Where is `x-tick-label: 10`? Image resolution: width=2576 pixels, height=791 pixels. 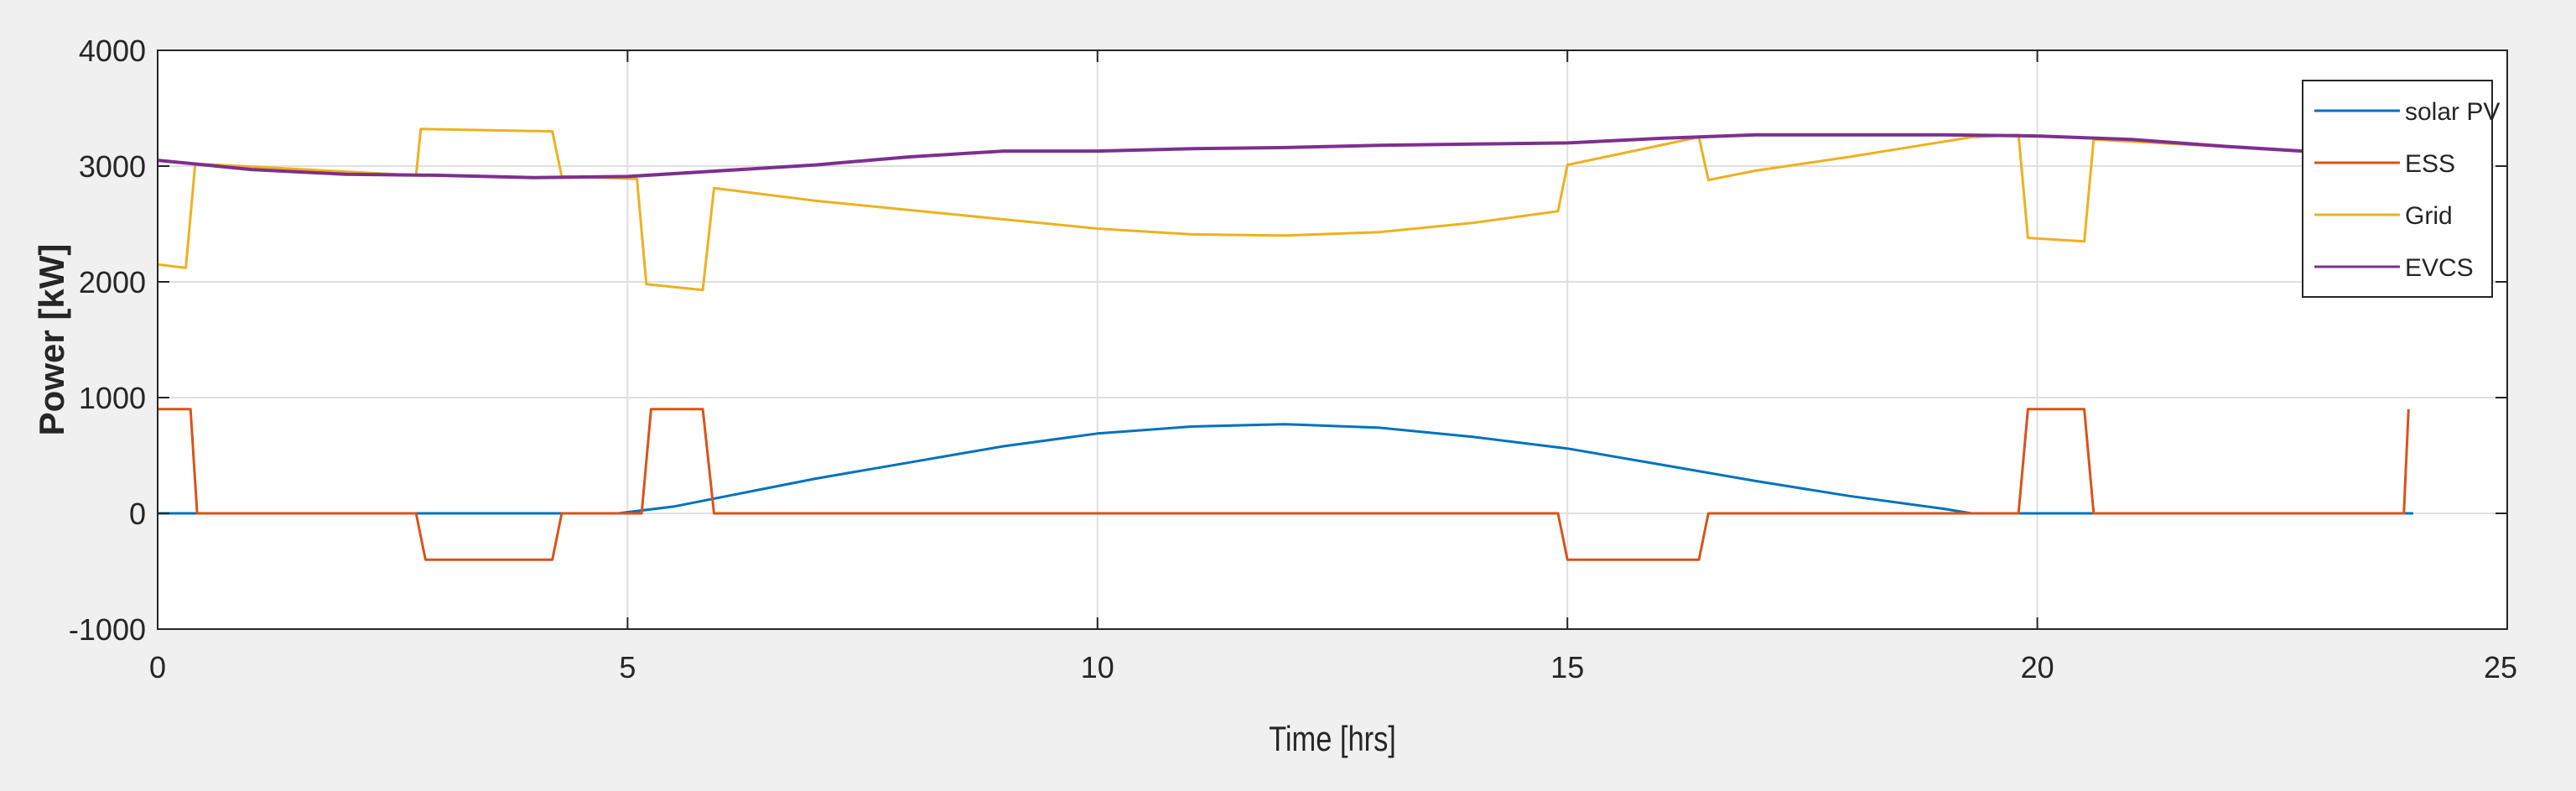 x-tick-label: 10 is located at coordinates (1097, 667).